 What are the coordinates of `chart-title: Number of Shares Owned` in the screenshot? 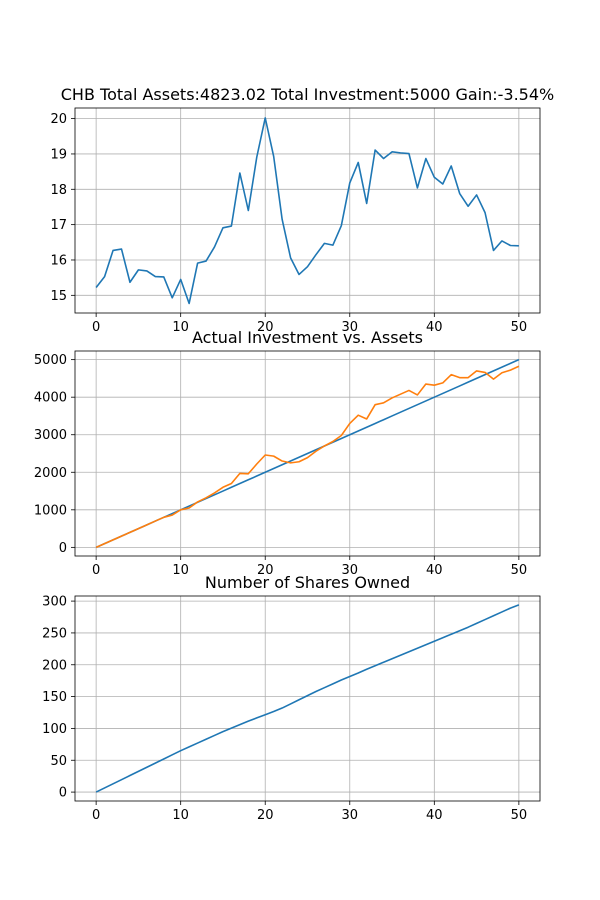 It's located at (307, 582).